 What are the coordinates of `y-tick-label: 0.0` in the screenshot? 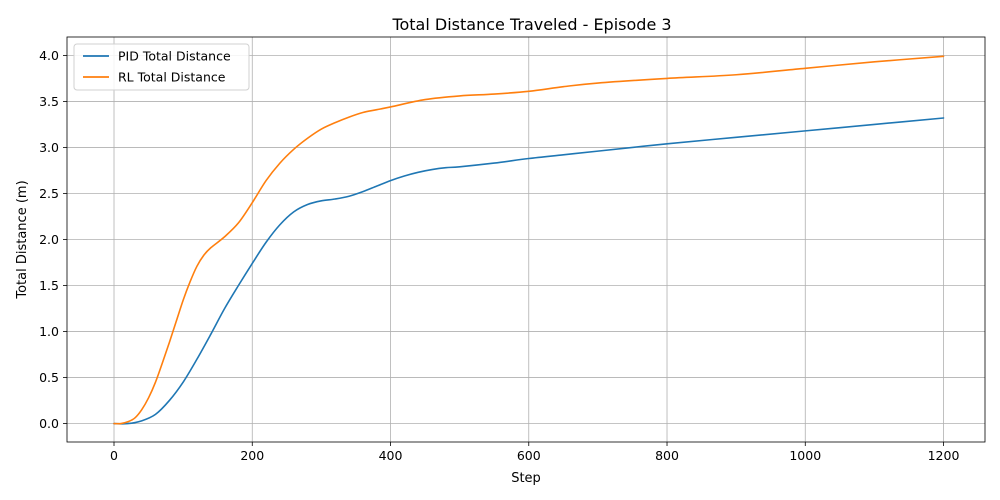 It's located at (49, 423).